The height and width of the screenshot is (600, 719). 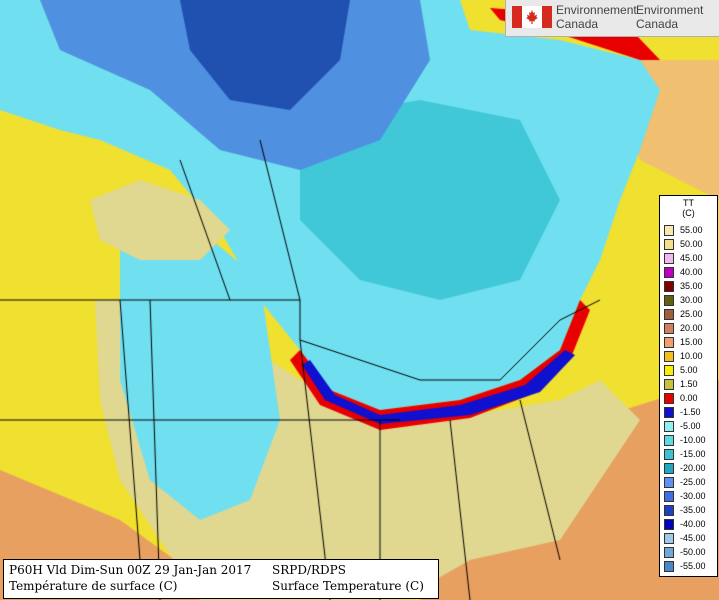 I want to click on legend-label: -40.00, so click(x=693, y=524).